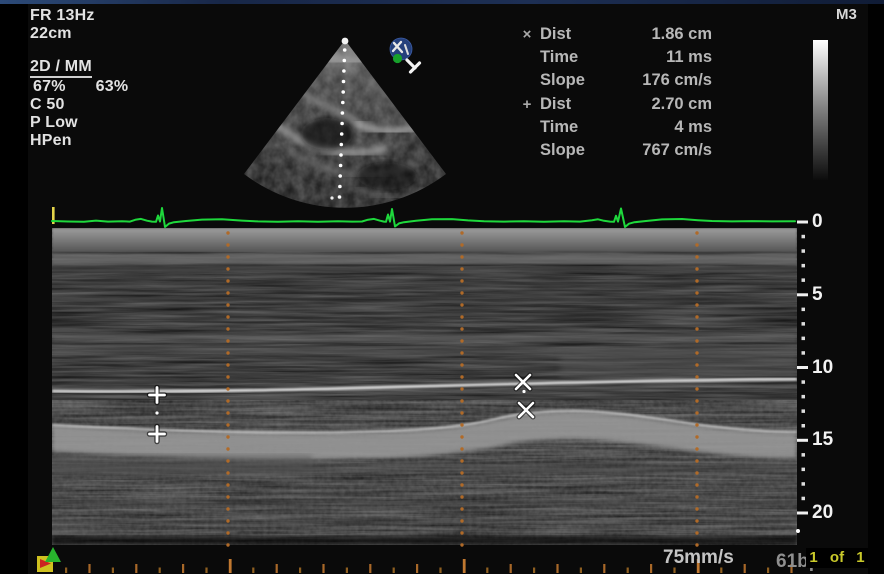 Image resolution: width=884 pixels, height=574 pixels. Describe the element at coordinates (429, 566) in the screenshot. I see `timeline-ticks` at that location.